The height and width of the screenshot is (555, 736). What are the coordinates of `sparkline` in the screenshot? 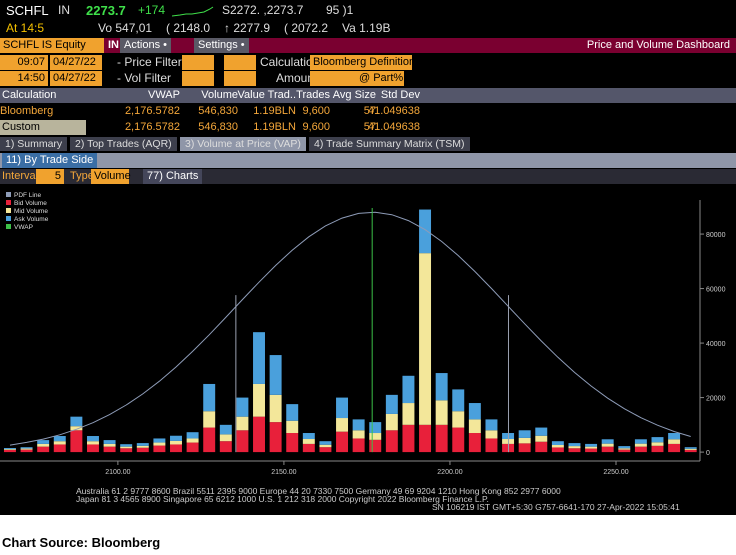 It's located at (193, 12).